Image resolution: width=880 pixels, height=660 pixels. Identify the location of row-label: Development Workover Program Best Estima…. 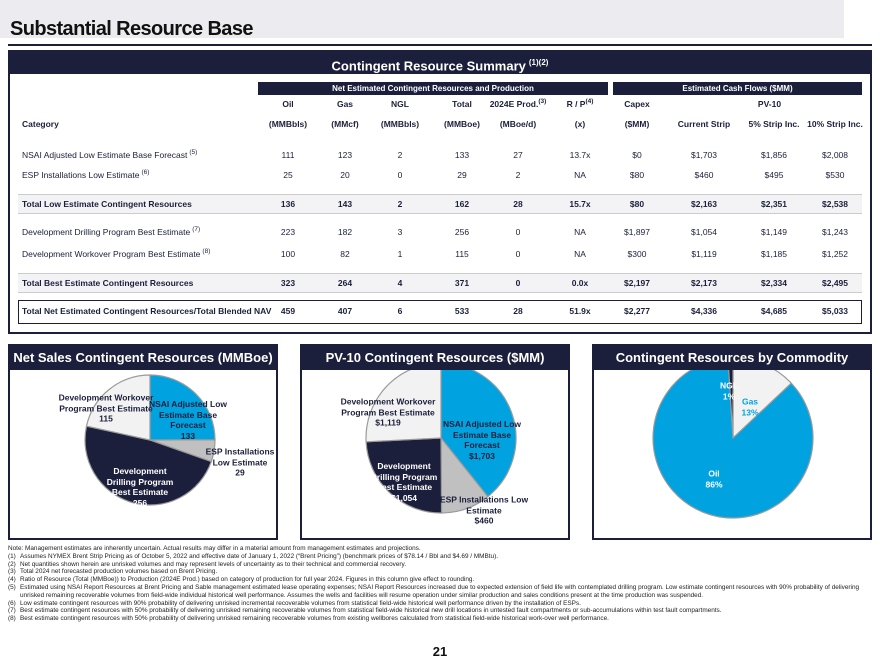
(142, 254).